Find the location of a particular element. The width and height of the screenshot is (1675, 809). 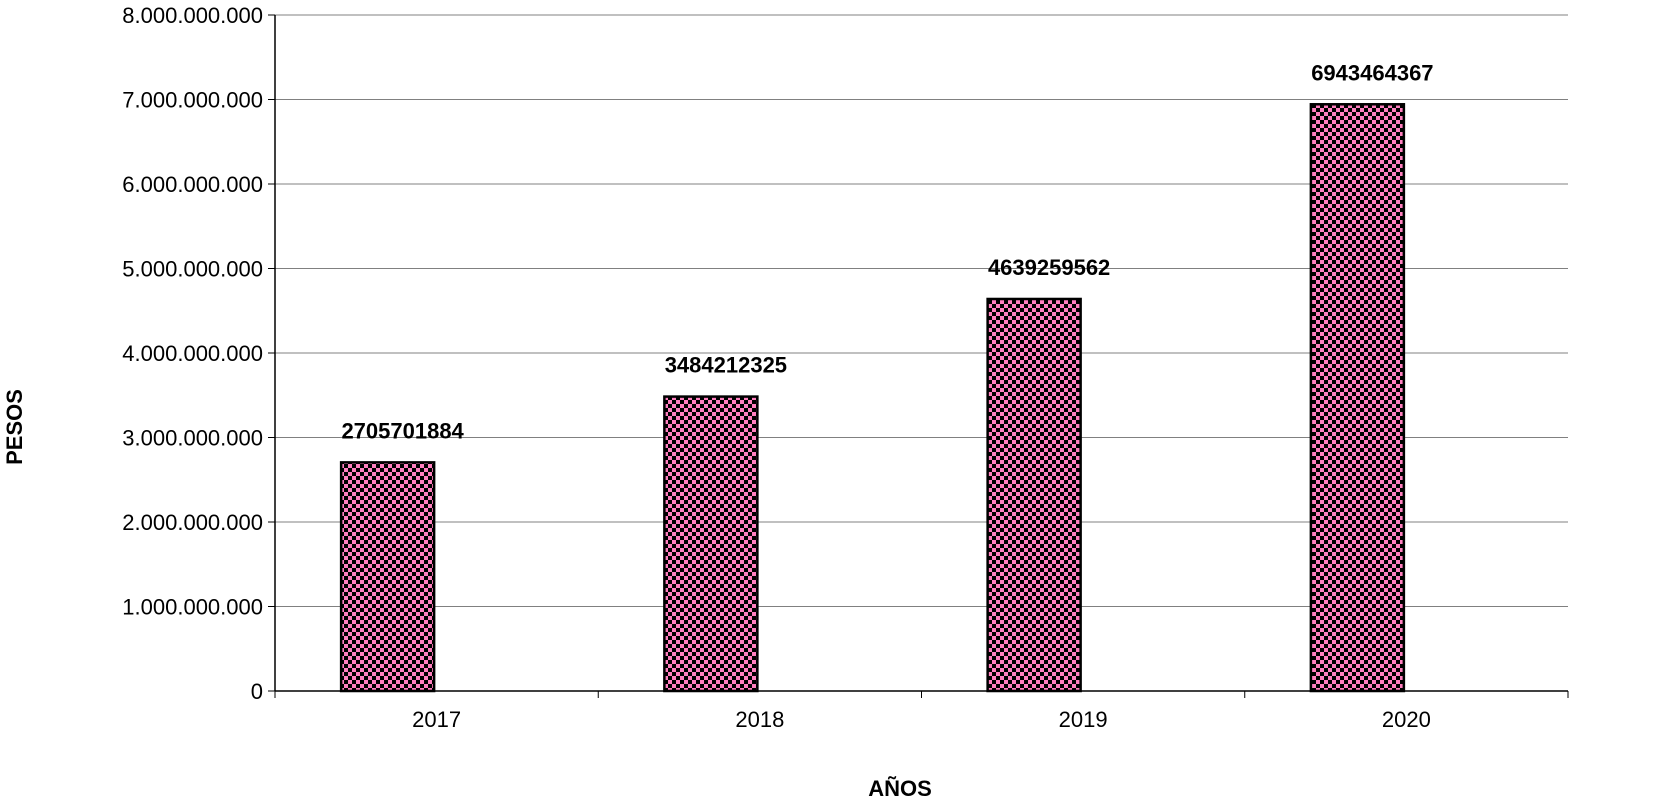

y-tick-label: 0 is located at coordinates (257, 691).